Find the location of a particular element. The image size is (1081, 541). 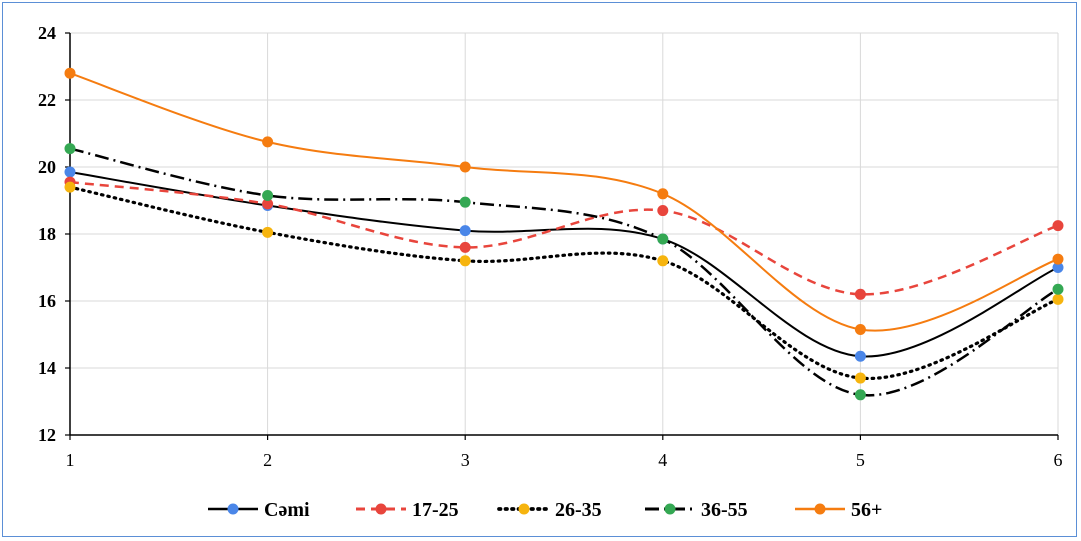

y-tick-label: 16 is located at coordinates (47, 301).